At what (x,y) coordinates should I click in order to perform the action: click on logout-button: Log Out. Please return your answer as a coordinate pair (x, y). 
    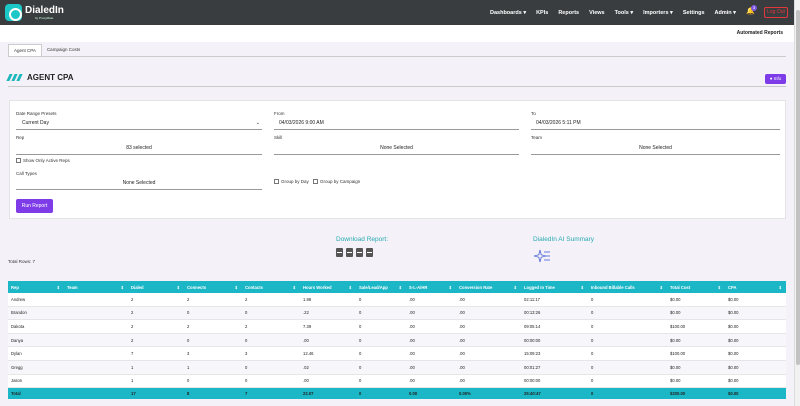
    Looking at the image, I should click on (776, 12).